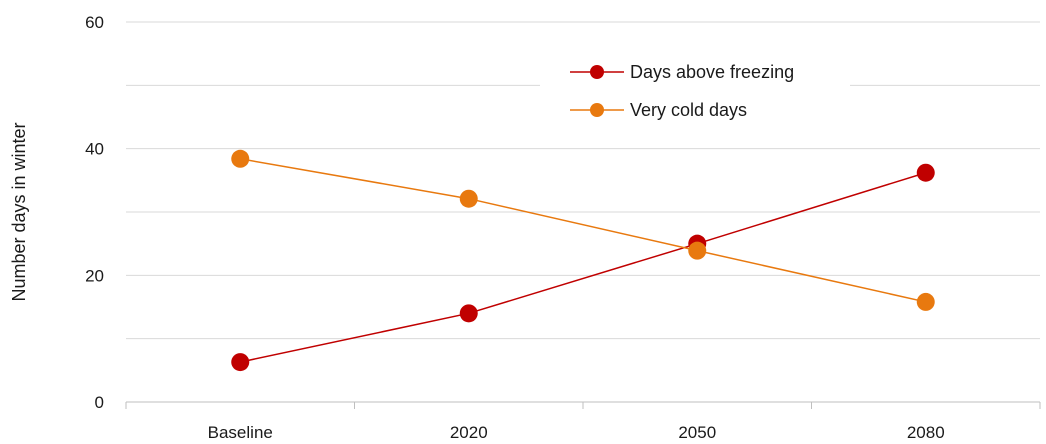 Image resolution: width=1046 pixels, height=444 pixels. What do you see at coordinates (469, 432) in the screenshot?
I see `x-tick-label: 2020` at bounding box center [469, 432].